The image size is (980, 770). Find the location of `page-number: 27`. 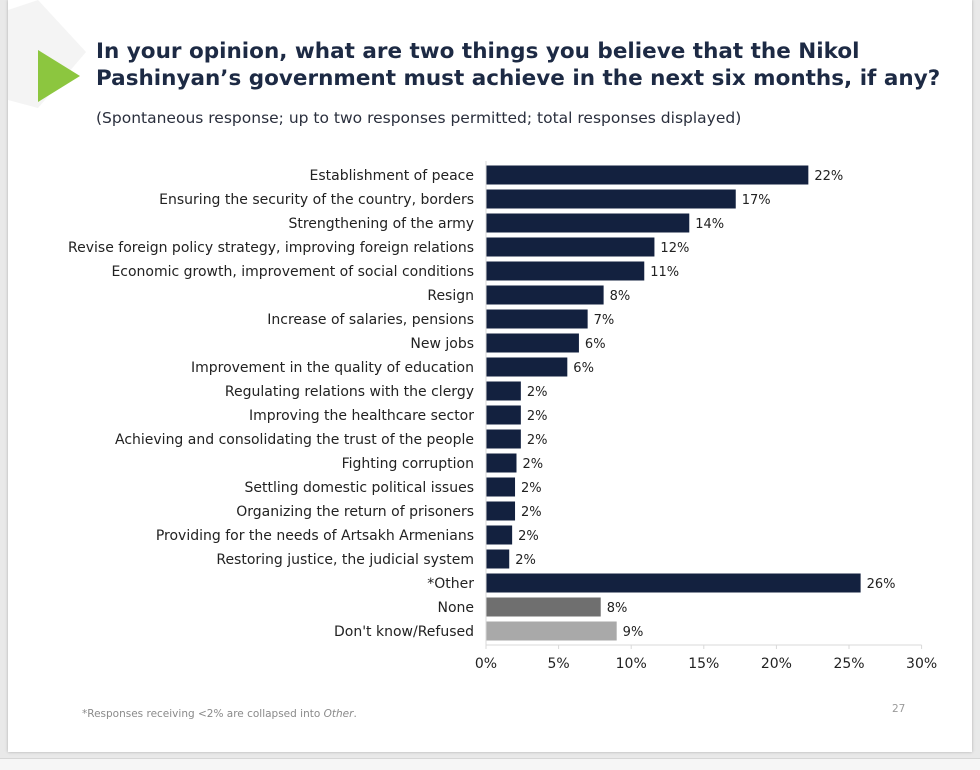

page-number: 27 is located at coordinates (899, 709).